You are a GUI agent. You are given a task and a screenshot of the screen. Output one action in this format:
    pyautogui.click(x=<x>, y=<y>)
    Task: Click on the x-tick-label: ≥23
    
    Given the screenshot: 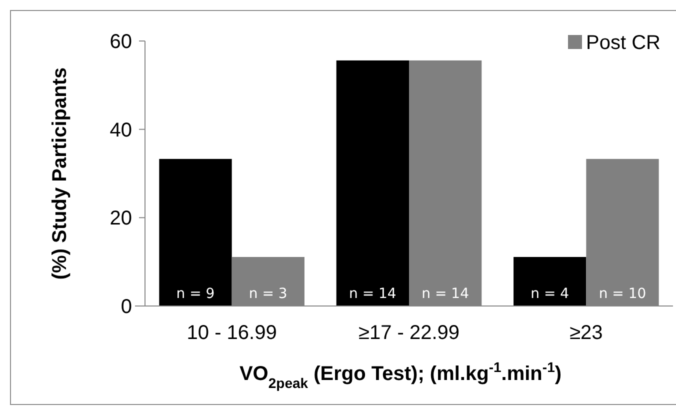 What is the action you would take?
    pyautogui.click(x=586, y=333)
    